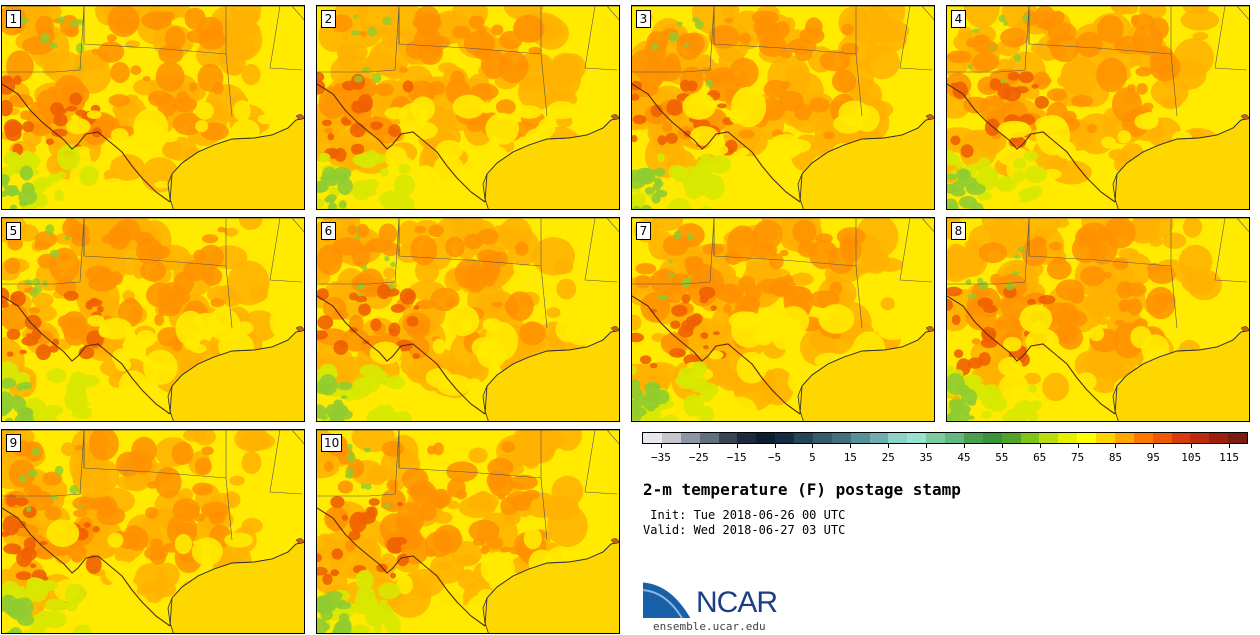 The width and height of the screenshot is (1260, 635). What do you see at coordinates (661, 457) in the screenshot?
I see `colorbar-tick-label: −35` at bounding box center [661, 457].